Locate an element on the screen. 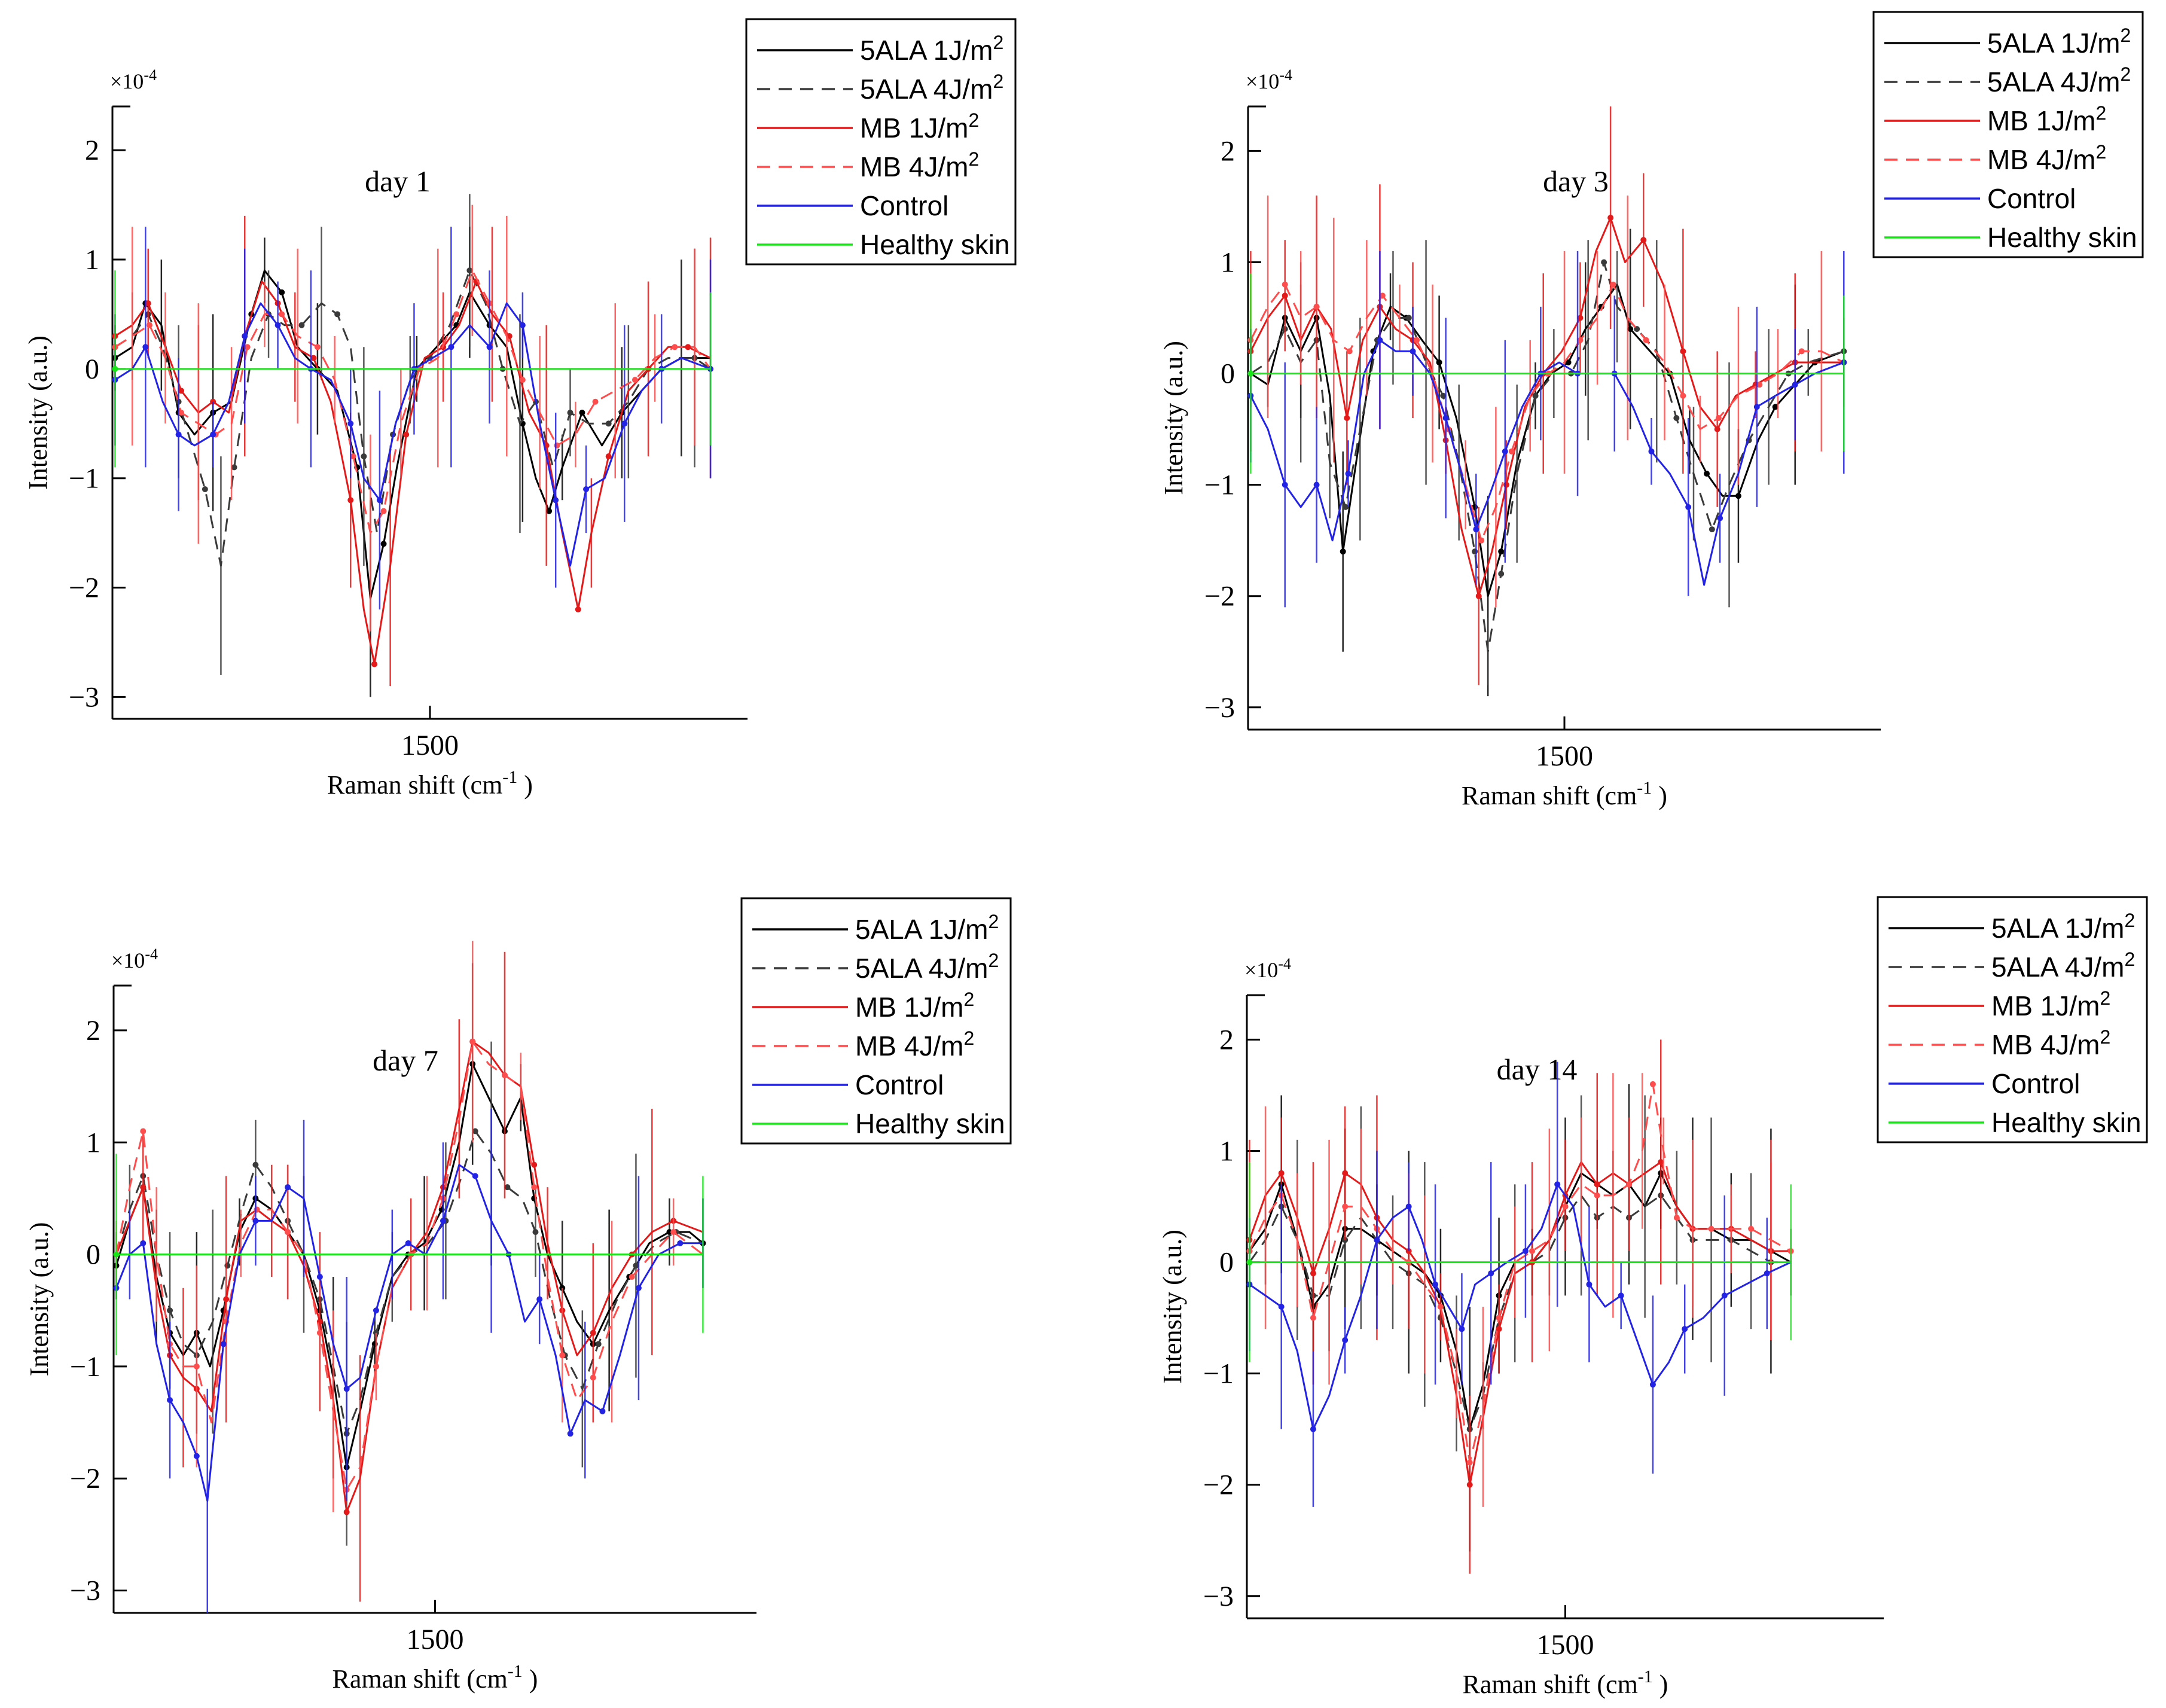 Image resolution: width=2166 pixels, height=1708 pixels. series-control is located at coordinates (408, 1361).